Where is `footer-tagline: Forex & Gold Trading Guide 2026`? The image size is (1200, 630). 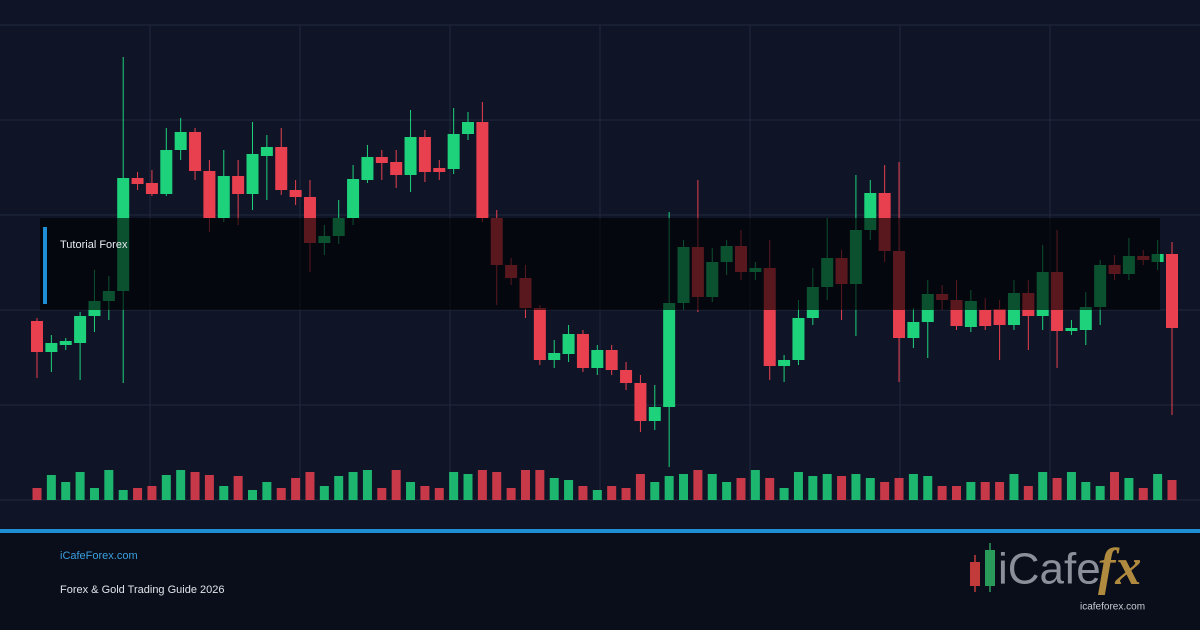
footer-tagline: Forex & Gold Trading Guide 2026 is located at coordinates (142, 590).